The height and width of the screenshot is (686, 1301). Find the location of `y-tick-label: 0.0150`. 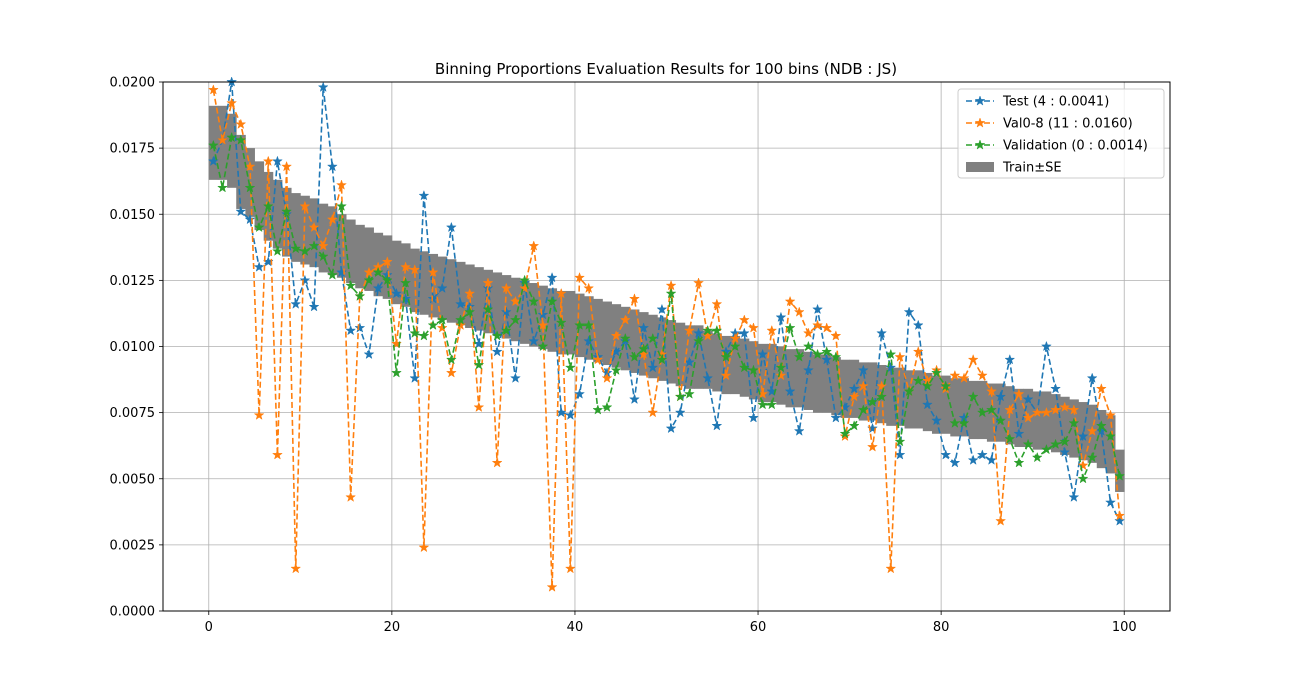

y-tick-label: 0.0150 is located at coordinates (133, 215).